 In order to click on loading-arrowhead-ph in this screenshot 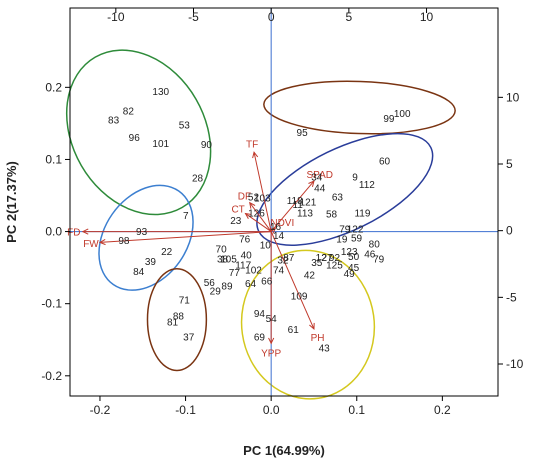, I will do `click(312, 326)`.